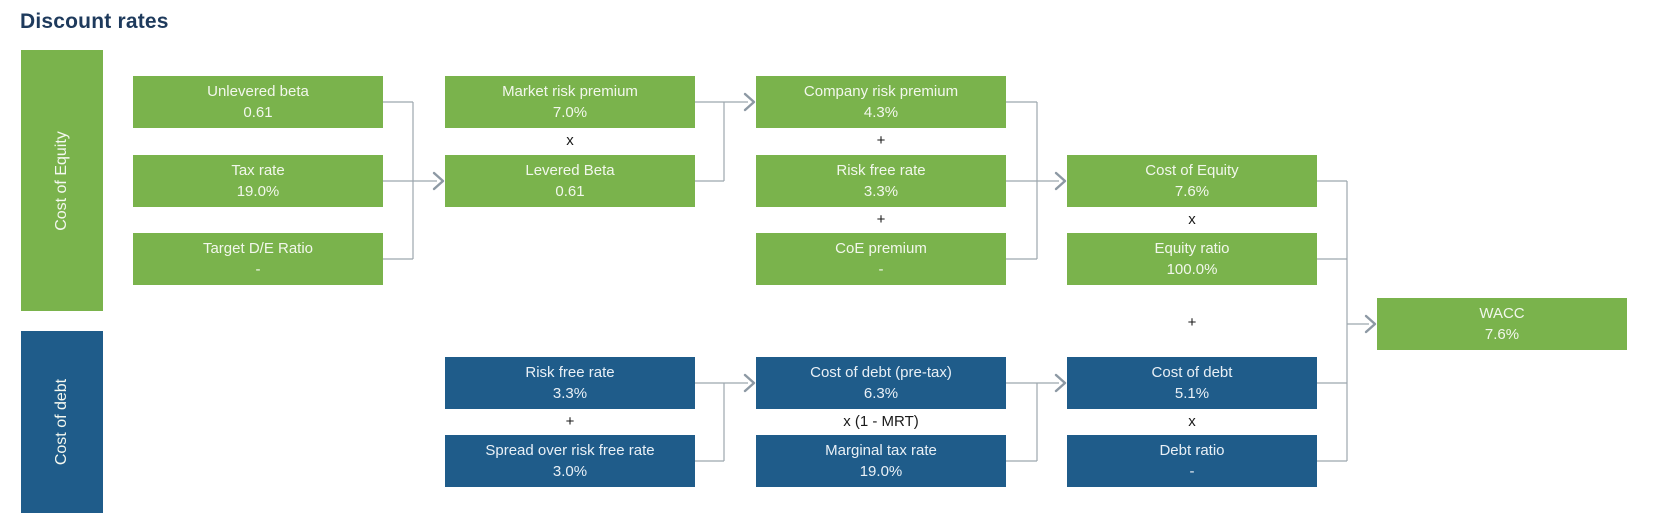 The height and width of the screenshot is (521, 1657). What do you see at coordinates (570, 92) in the screenshot?
I see `box-label: Market risk premium` at bounding box center [570, 92].